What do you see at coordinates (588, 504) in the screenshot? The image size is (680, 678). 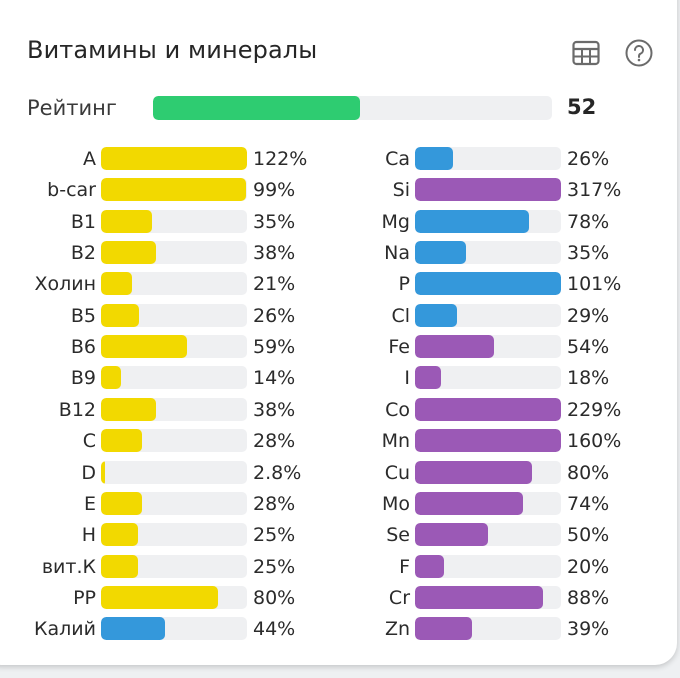 I see `nutrient-value: 74%` at bounding box center [588, 504].